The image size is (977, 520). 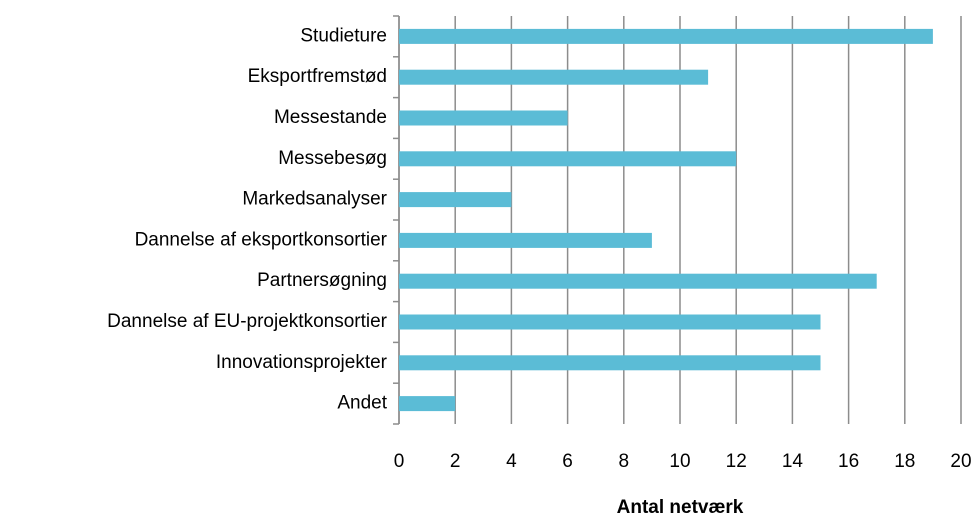 What do you see at coordinates (960, 461) in the screenshot?
I see `x-tick-label: 20` at bounding box center [960, 461].